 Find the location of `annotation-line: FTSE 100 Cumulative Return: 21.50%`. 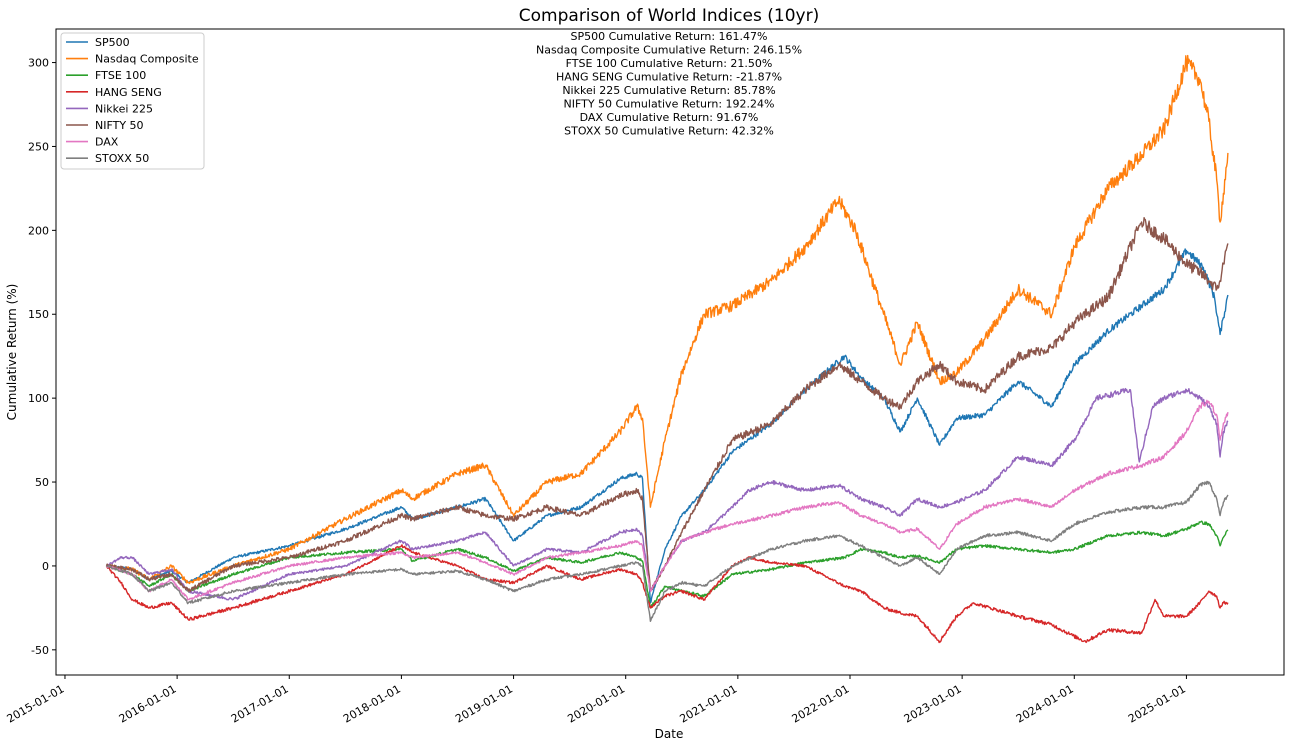

annotation-line: FTSE 100 Cumulative Return: 21.50% is located at coordinates (669, 63).